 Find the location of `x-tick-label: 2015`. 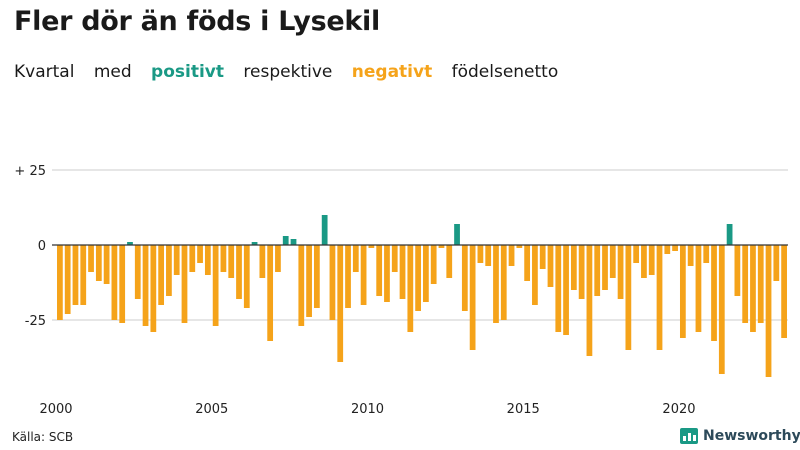

x-tick-label: 2015 is located at coordinates (523, 409).